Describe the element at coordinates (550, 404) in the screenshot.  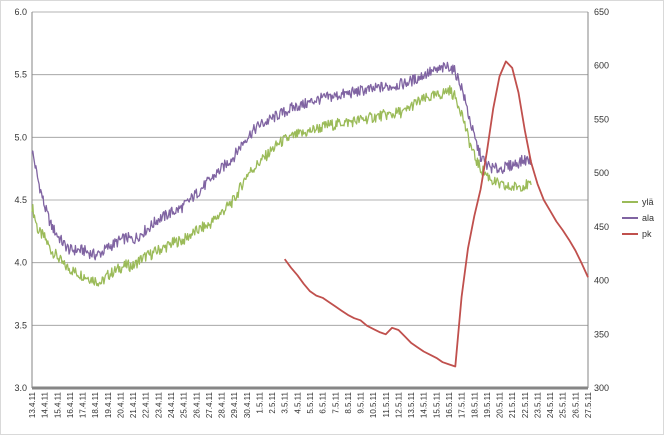
I see `x-tick-label: 24.5.11` at that location.